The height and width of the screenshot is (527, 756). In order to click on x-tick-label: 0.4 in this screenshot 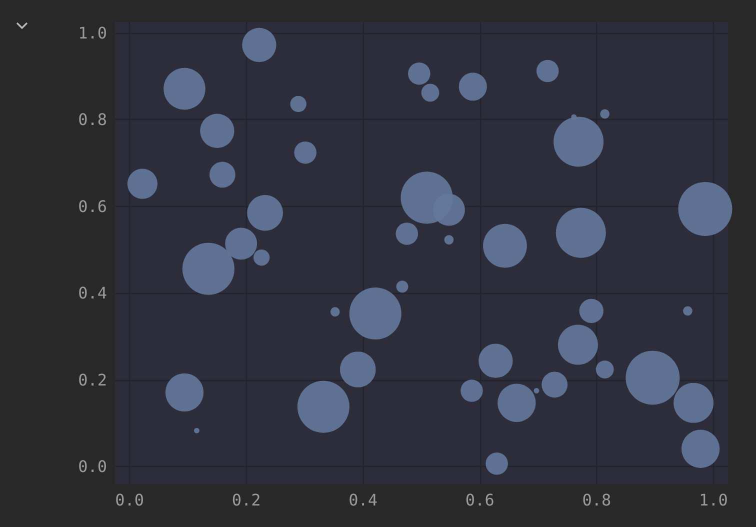, I will do `click(363, 500)`.